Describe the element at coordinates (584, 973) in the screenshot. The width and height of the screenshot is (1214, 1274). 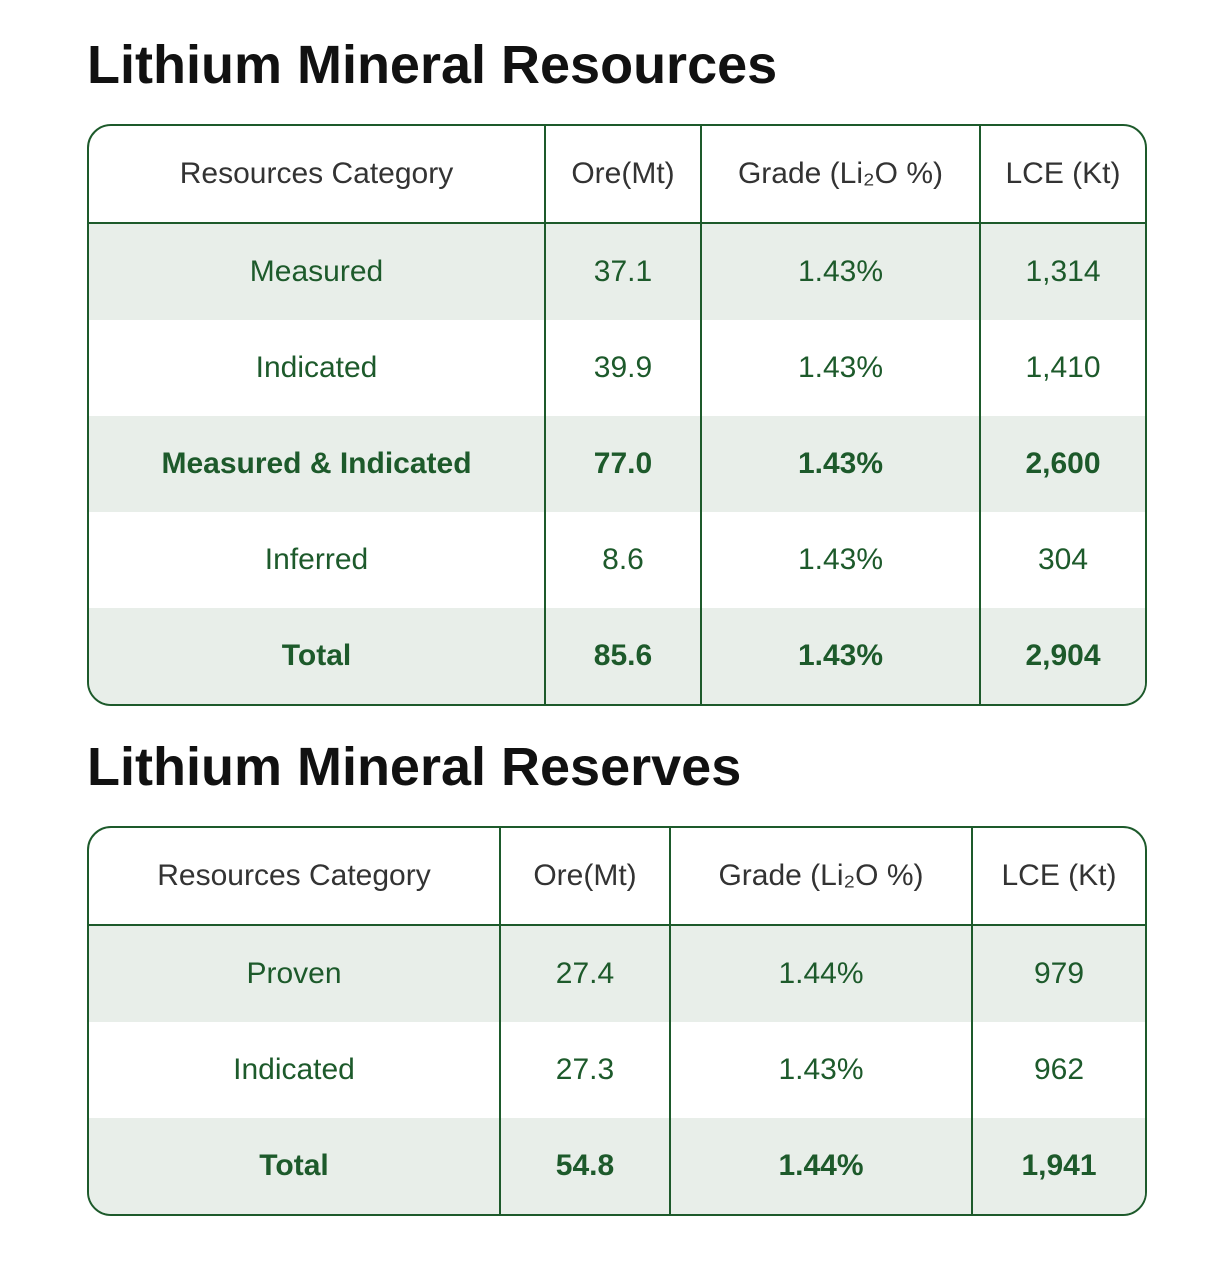
I see `table-cell: 27.4` at that location.